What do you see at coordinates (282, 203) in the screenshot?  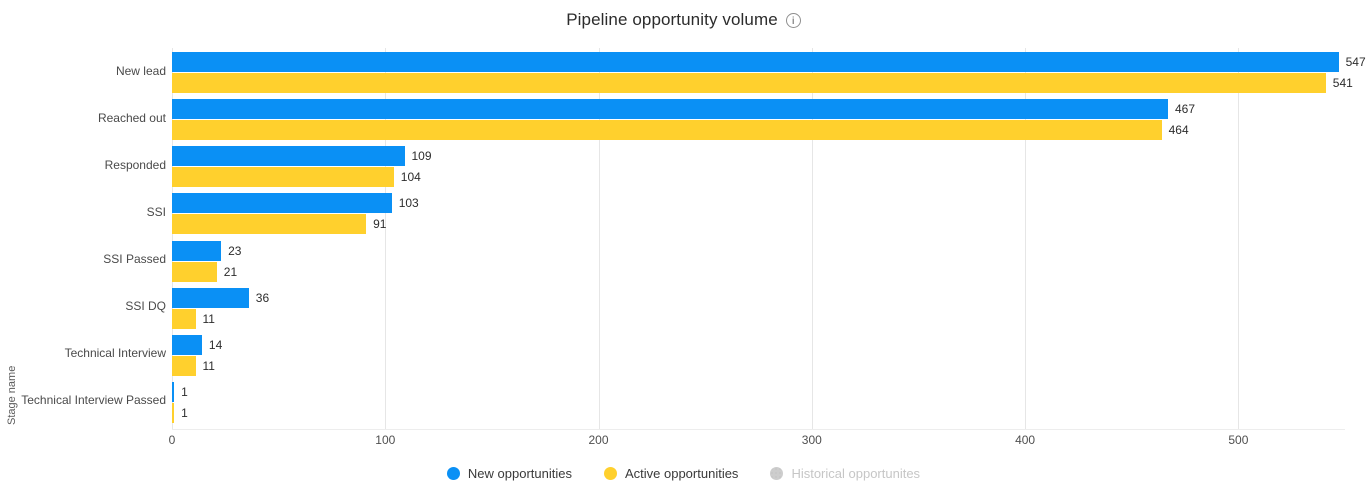 I see `bar-ssi-new` at bounding box center [282, 203].